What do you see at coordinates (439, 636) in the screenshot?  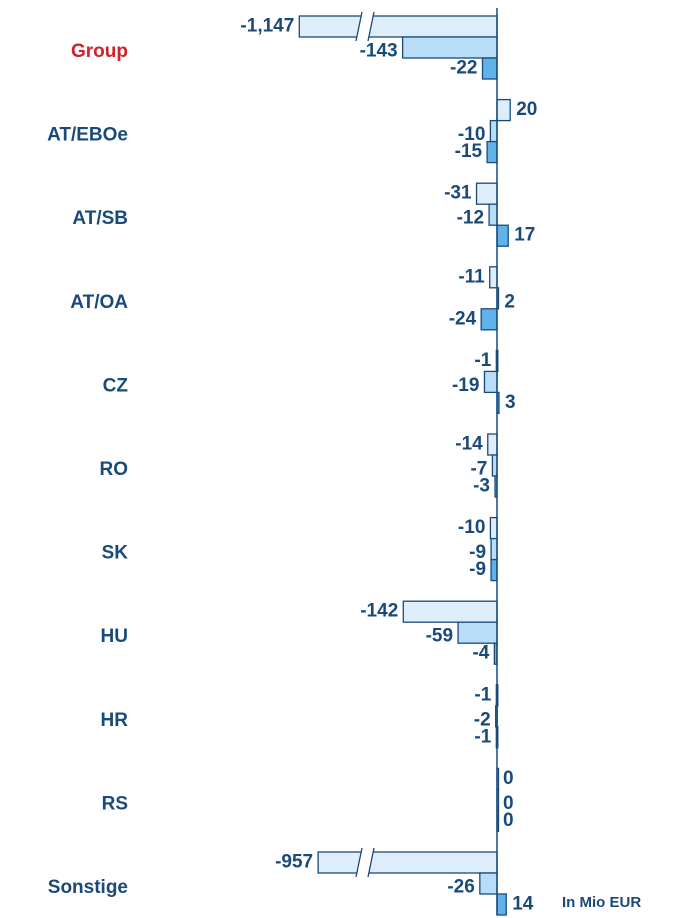 I see `value-label: -59` at bounding box center [439, 636].